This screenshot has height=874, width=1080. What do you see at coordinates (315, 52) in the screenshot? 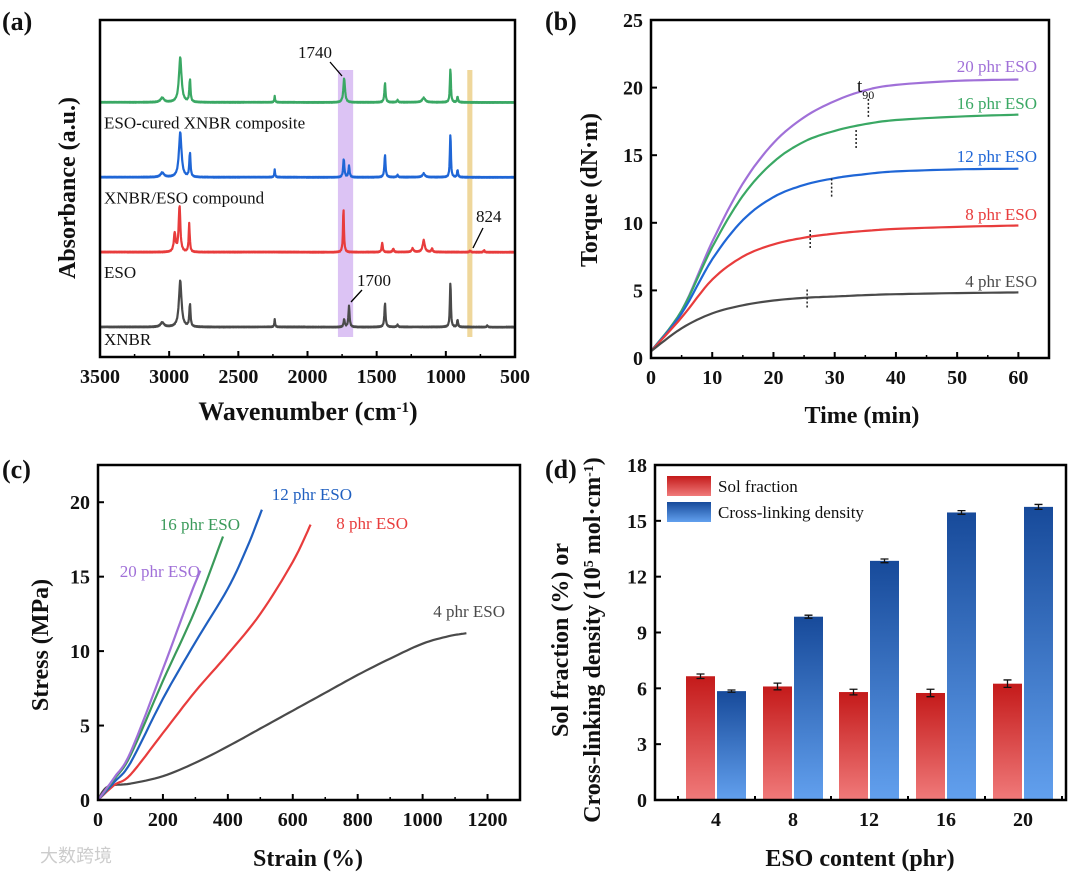
I see `annotation-1740: 1740` at bounding box center [315, 52].